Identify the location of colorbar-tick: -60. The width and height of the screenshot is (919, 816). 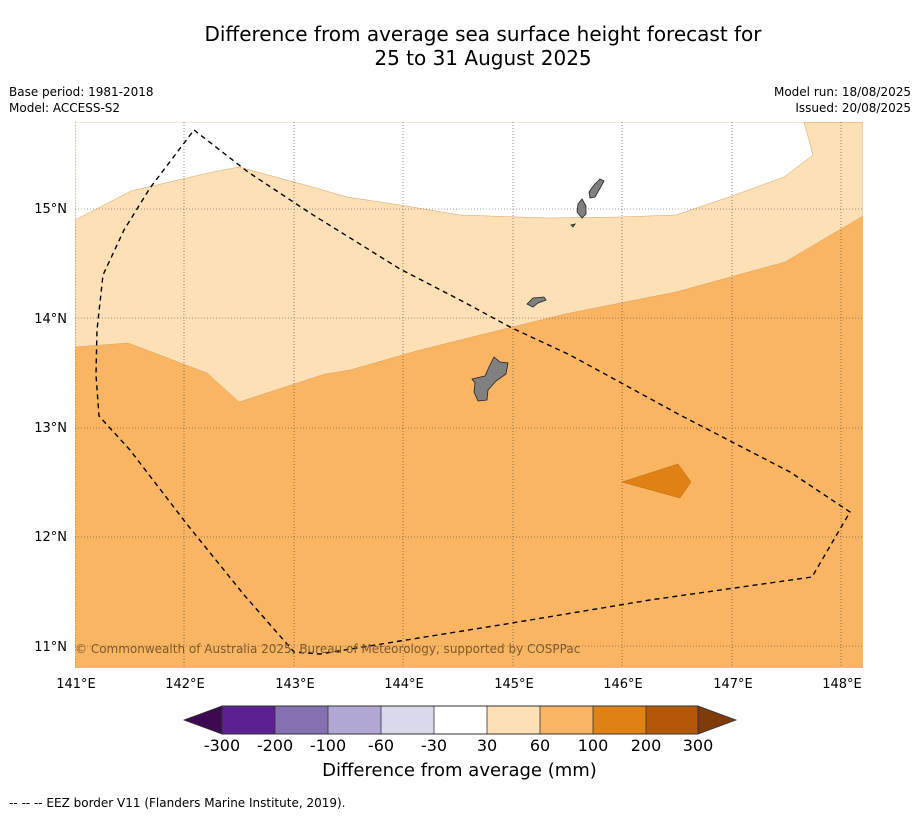
(381, 745).